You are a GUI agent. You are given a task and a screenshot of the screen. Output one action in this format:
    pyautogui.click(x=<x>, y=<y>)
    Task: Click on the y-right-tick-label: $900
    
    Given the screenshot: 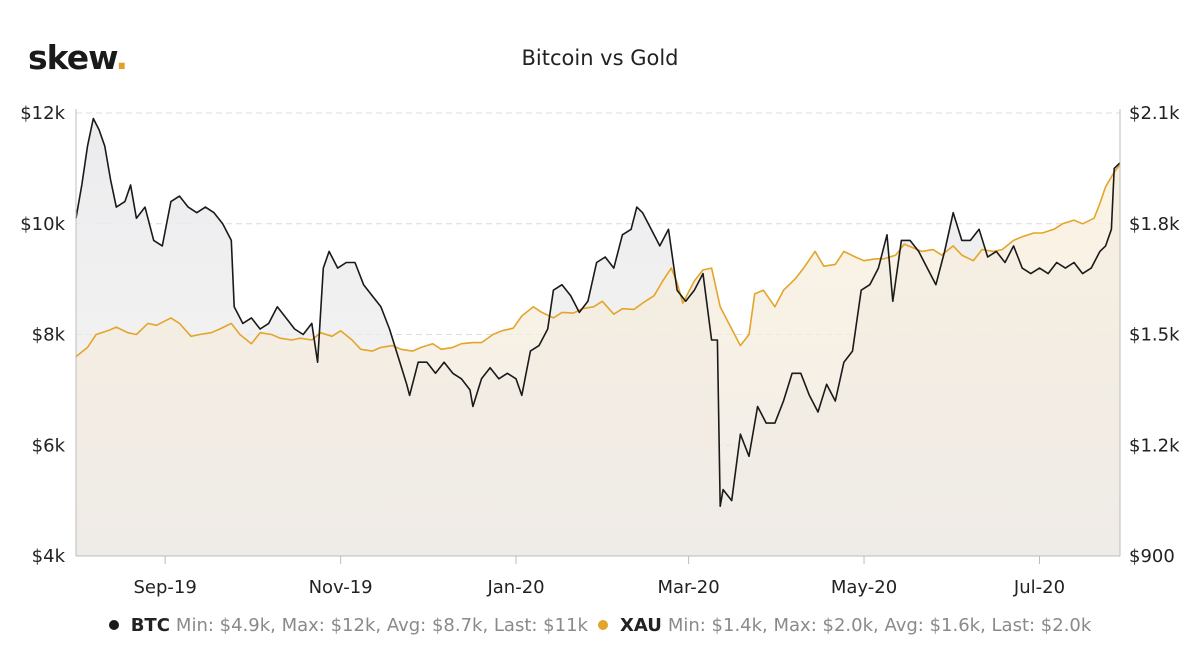 What is the action you would take?
    pyautogui.click(x=1152, y=556)
    